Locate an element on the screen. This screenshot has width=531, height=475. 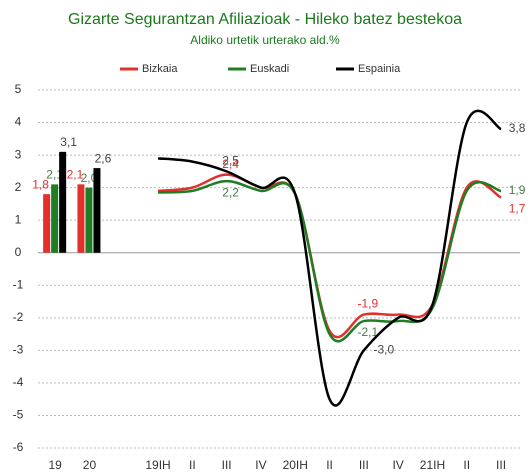
data-label: 1,9 is located at coordinates (517, 190).